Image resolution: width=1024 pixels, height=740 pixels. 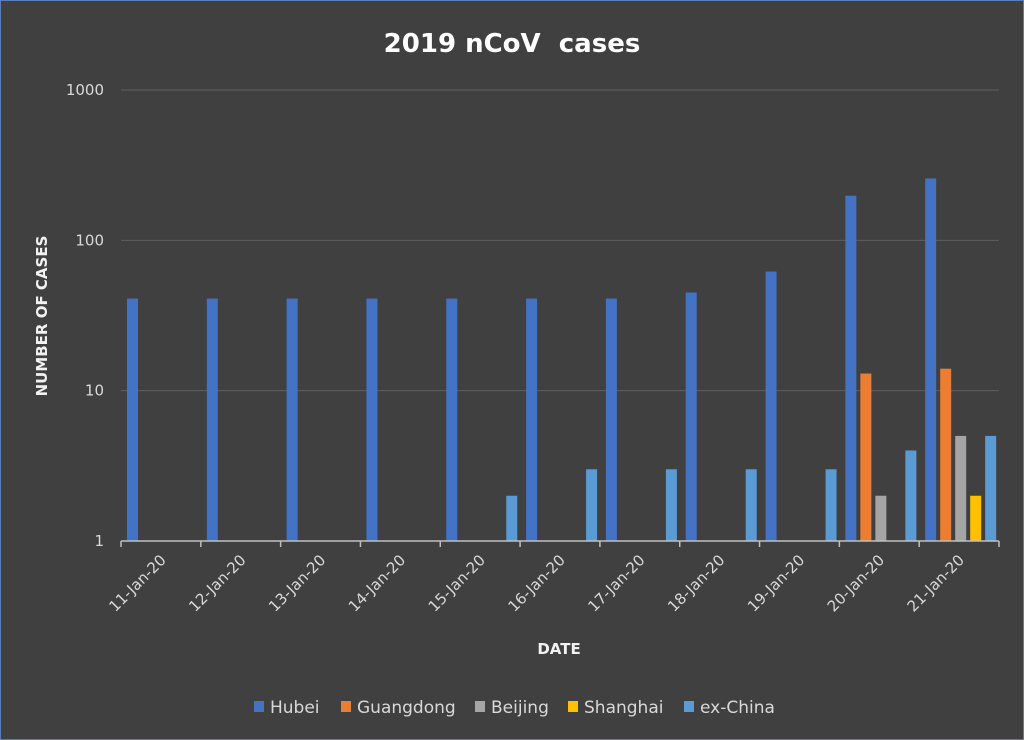 What do you see at coordinates (297, 583) in the screenshot?
I see `x-tick-label: 13-Jan-20` at bounding box center [297, 583].